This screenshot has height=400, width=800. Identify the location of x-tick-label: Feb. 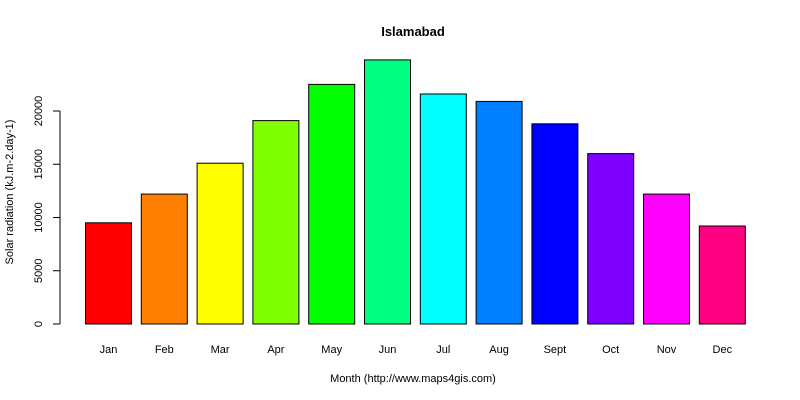
(164, 350).